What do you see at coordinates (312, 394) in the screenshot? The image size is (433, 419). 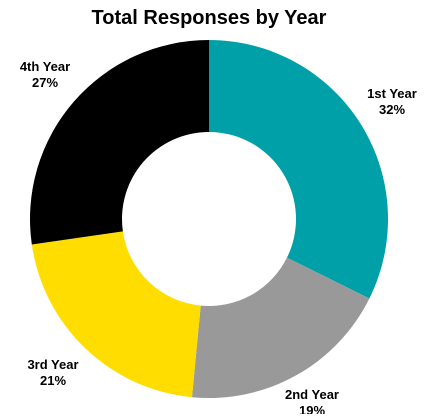 I see `category-label: 2nd Year` at bounding box center [312, 394].